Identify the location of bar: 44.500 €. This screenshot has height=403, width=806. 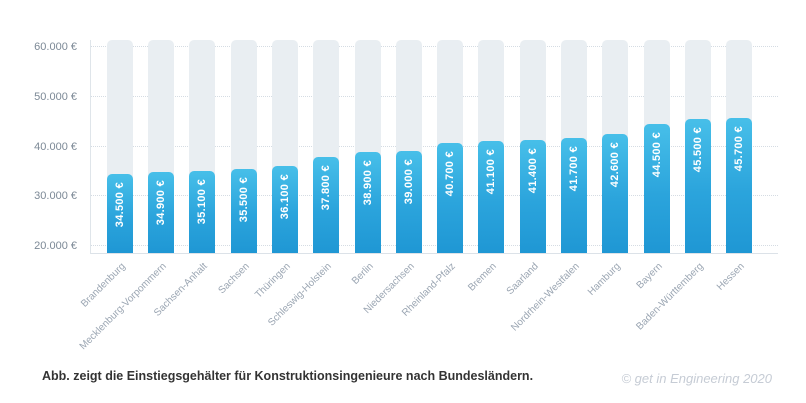
(656, 188).